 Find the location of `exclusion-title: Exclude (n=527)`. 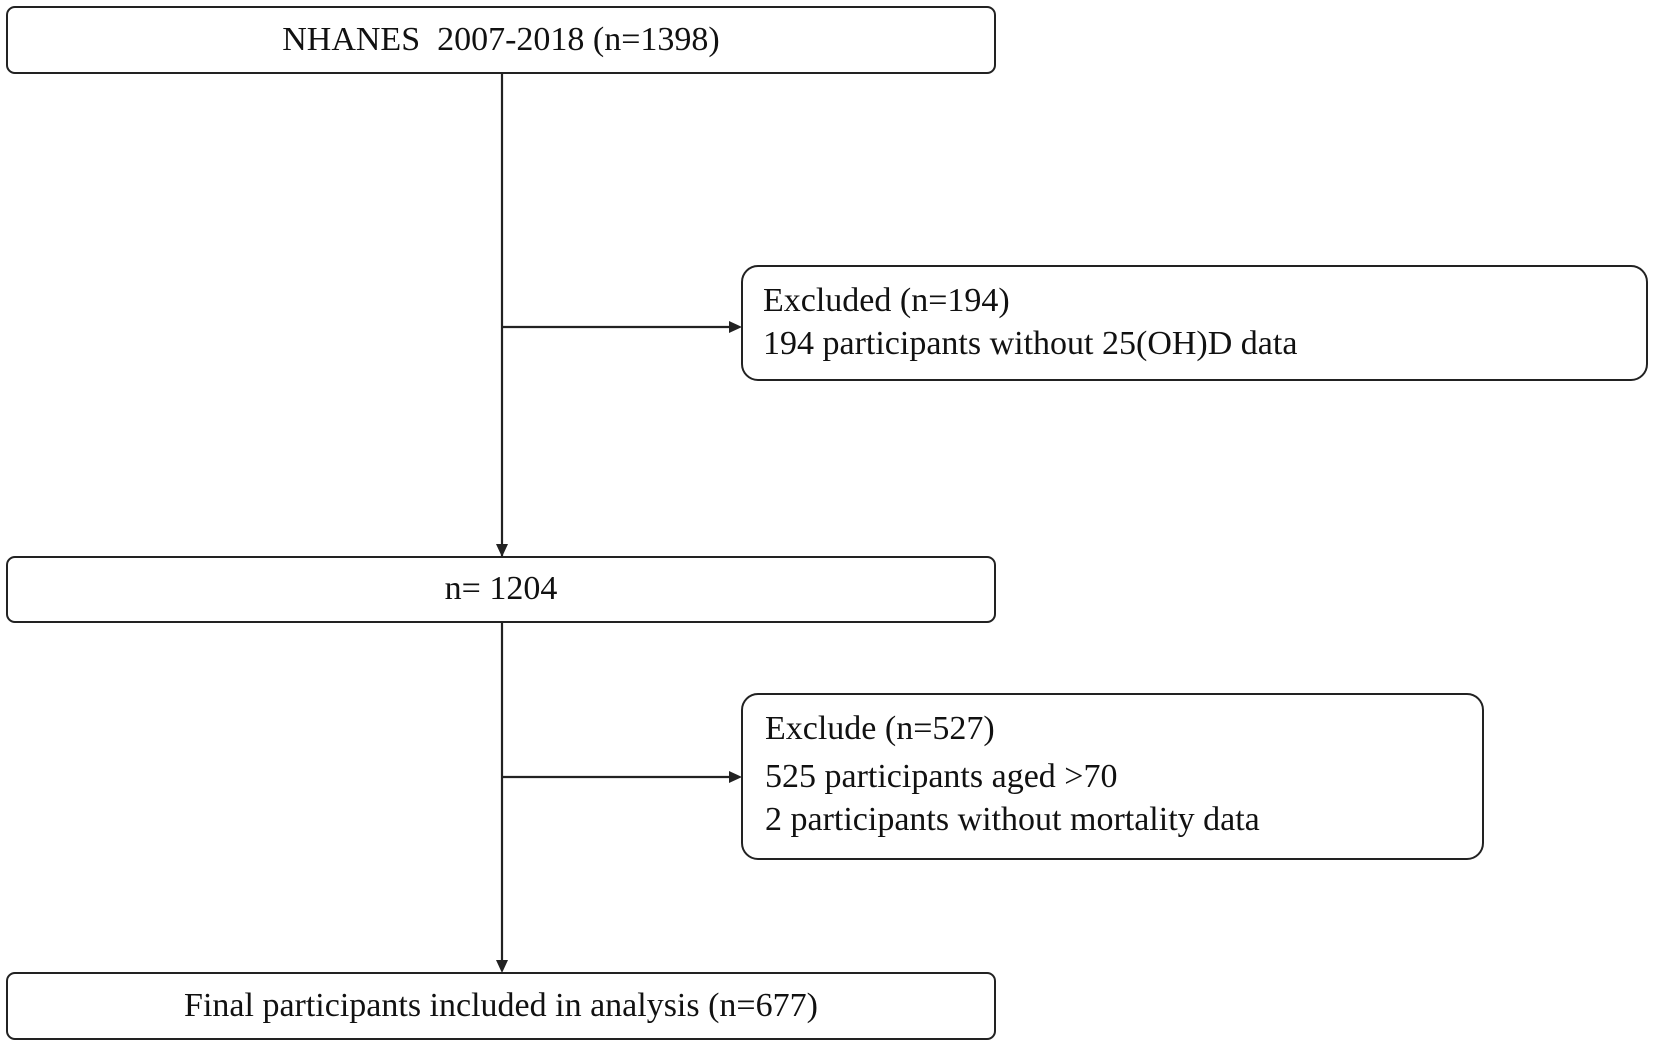

exclusion-title: Exclude (n=527) is located at coordinates (880, 728).